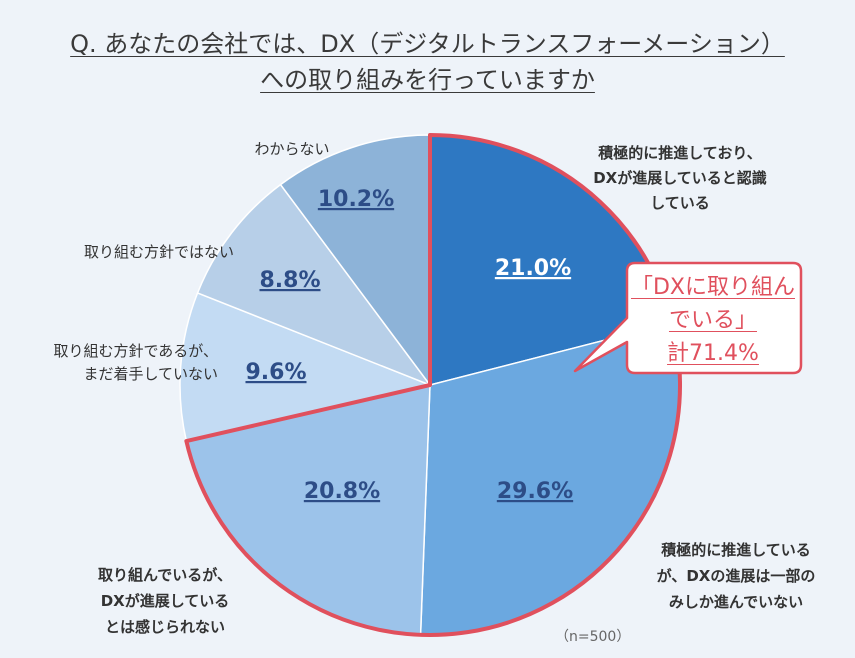 The height and width of the screenshot is (658, 855). What do you see at coordinates (533, 268) in the screenshot?
I see `value-label-1: 21.0%` at bounding box center [533, 268].